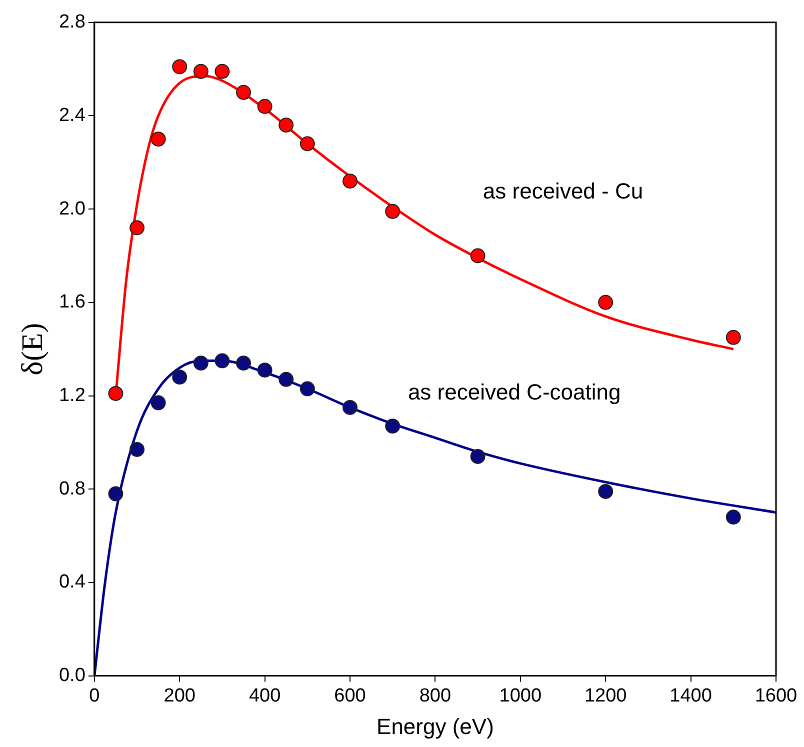 The image size is (804, 747). What do you see at coordinates (72, 302) in the screenshot?
I see `y-tick-label: 1.6` at bounding box center [72, 302].